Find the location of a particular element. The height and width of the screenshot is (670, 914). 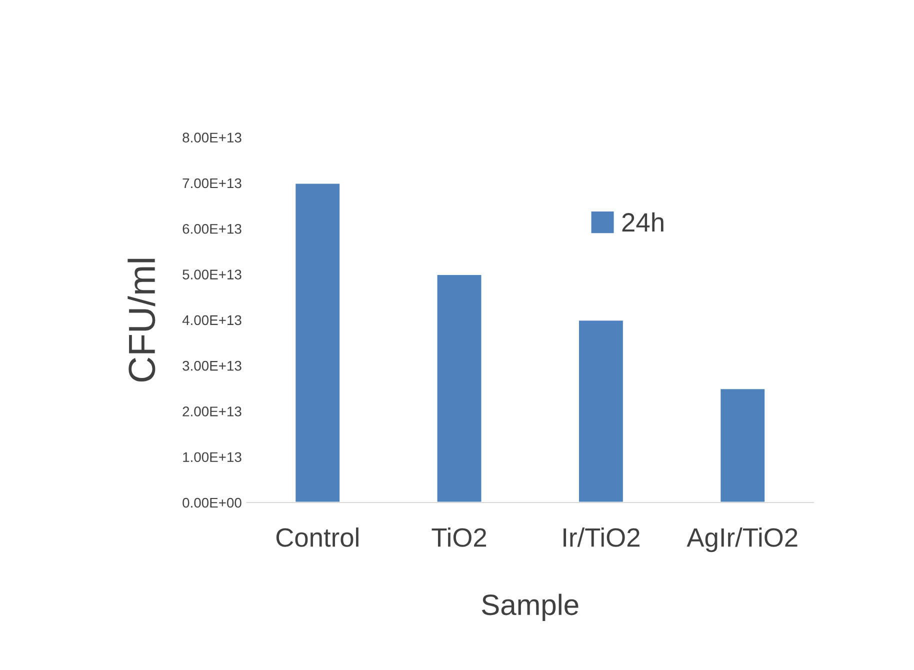

x-tick-label: Control is located at coordinates (317, 537).